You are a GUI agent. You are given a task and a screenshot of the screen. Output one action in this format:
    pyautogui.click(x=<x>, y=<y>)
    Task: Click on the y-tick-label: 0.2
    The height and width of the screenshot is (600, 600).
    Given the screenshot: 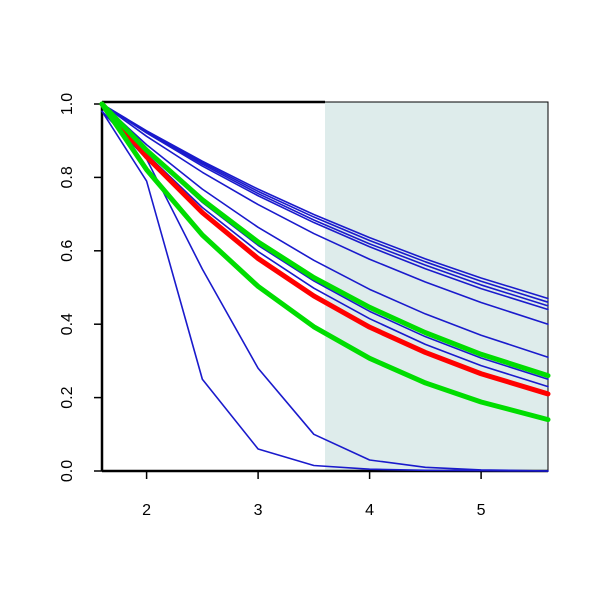 What is the action you would take?
    pyautogui.click(x=67, y=397)
    